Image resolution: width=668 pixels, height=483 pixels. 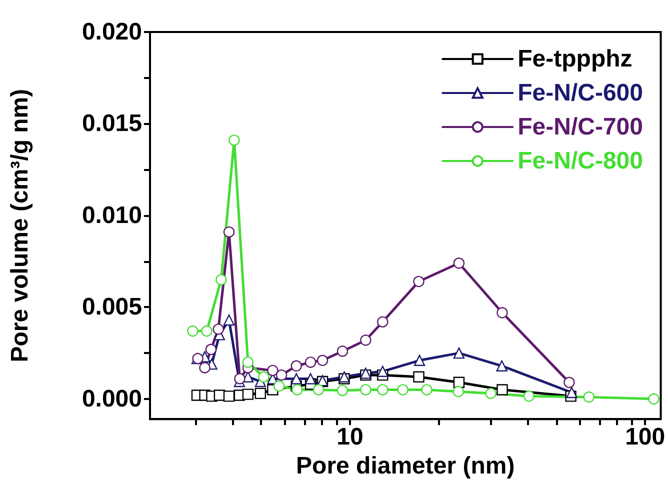 What do you see at coordinates (645, 437) in the screenshot?
I see `x-tick-label: 100` at bounding box center [645, 437].